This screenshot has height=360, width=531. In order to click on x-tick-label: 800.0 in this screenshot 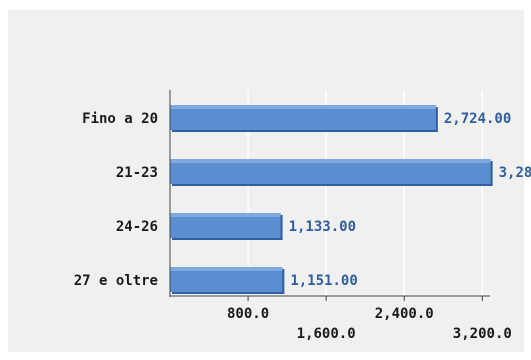, I will do `click(248, 314)`.